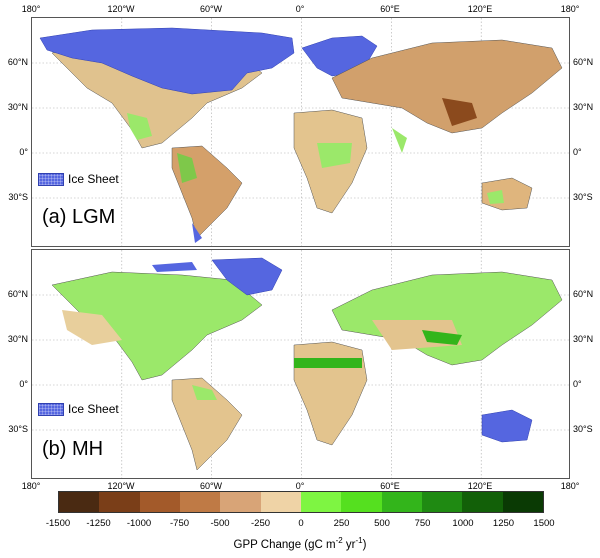  I want to click on colorbar-tick: 1500, so click(544, 523).